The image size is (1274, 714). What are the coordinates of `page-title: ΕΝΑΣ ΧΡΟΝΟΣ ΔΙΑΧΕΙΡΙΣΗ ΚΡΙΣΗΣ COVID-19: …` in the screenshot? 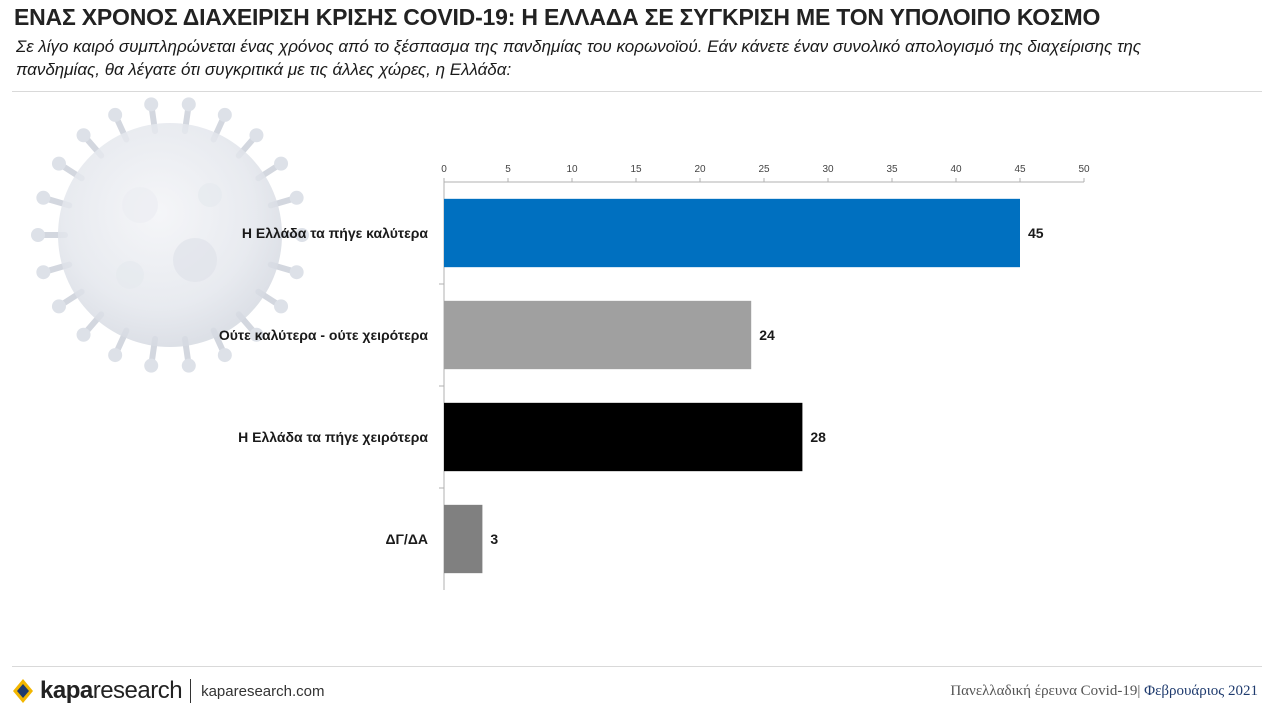 It's located at (557, 17).